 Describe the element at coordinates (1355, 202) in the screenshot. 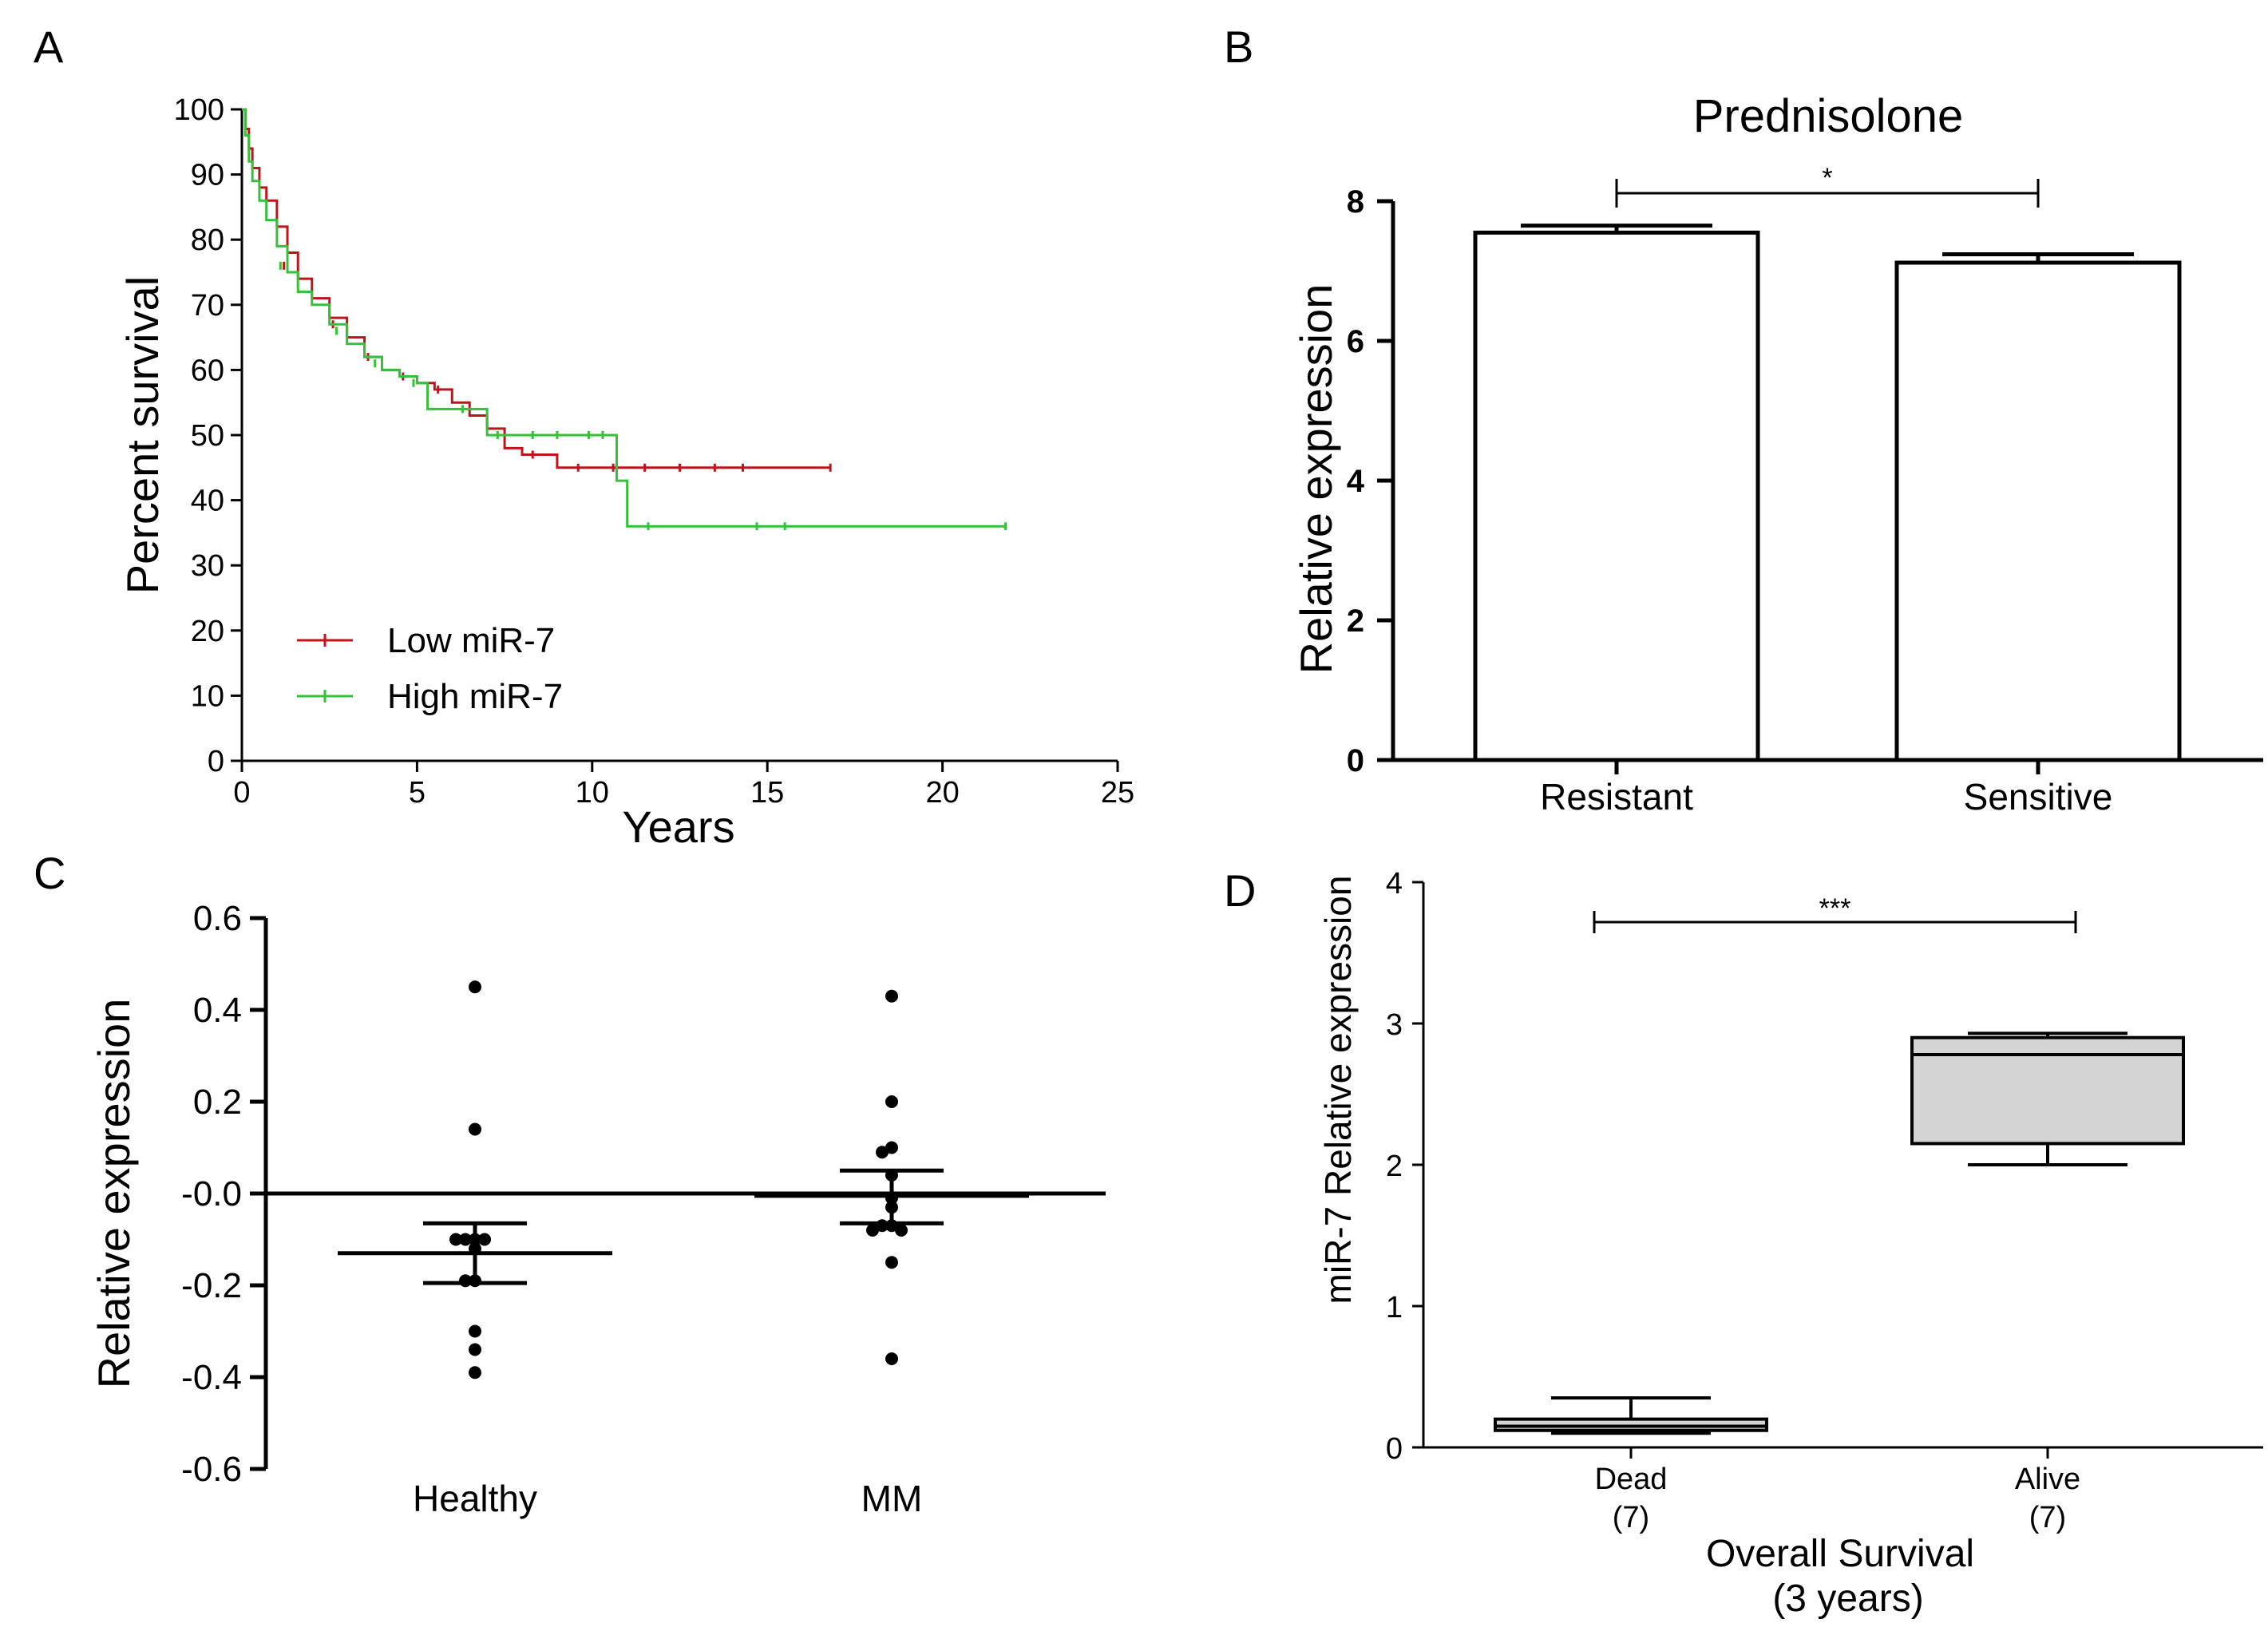

I see `b-ytick-label: 8` at that location.